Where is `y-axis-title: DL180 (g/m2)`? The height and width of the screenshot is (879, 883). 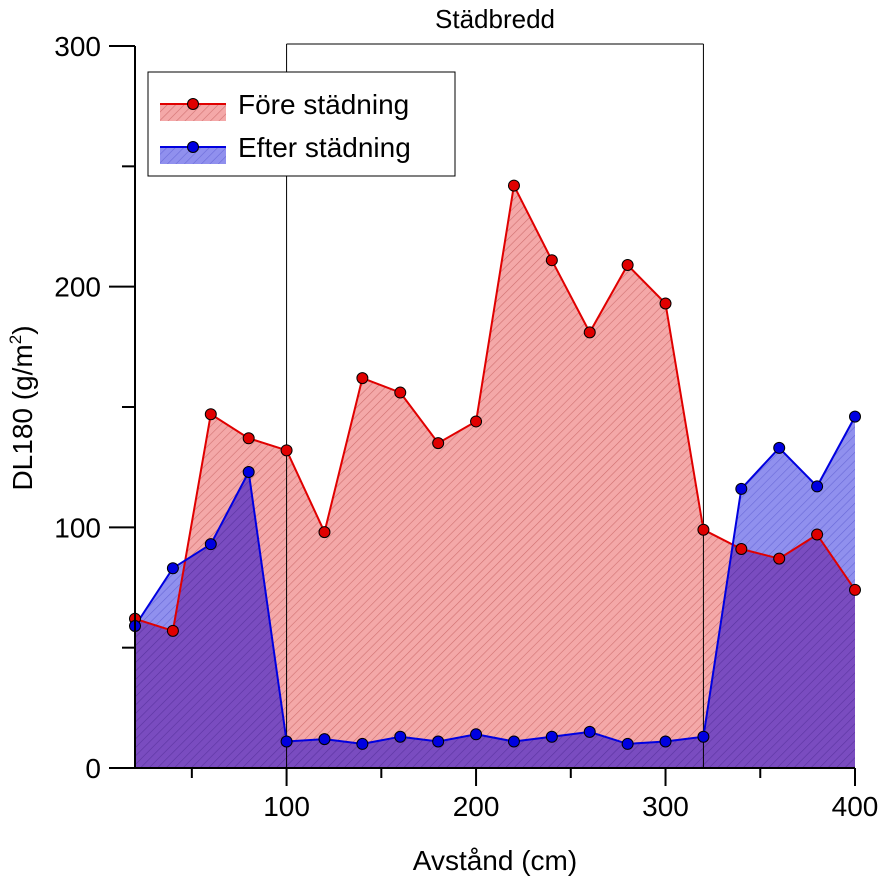 y-axis-title: DL180 (g/m2) is located at coordinates (22, 407).